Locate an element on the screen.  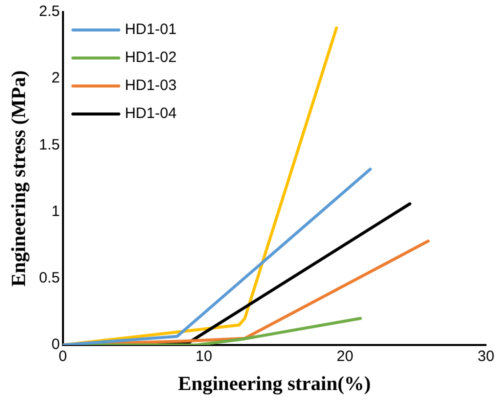
y-tick-label: 1 is located at coordinates (56, 211).